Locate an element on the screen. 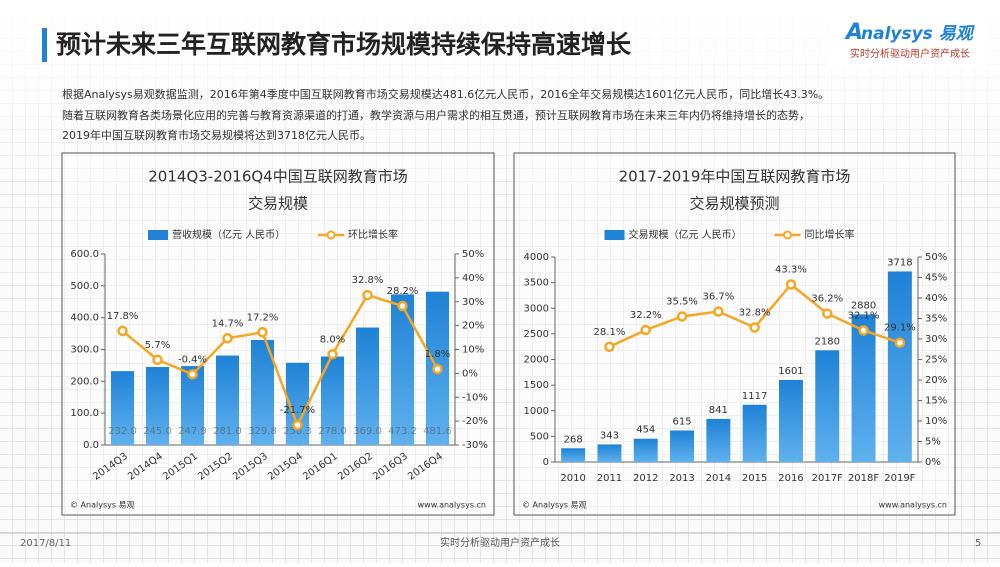 Image resolution: width=1000 pixels, height=567 pixels. y-tick-label: 0.0 is located at coordinates (91, 445).